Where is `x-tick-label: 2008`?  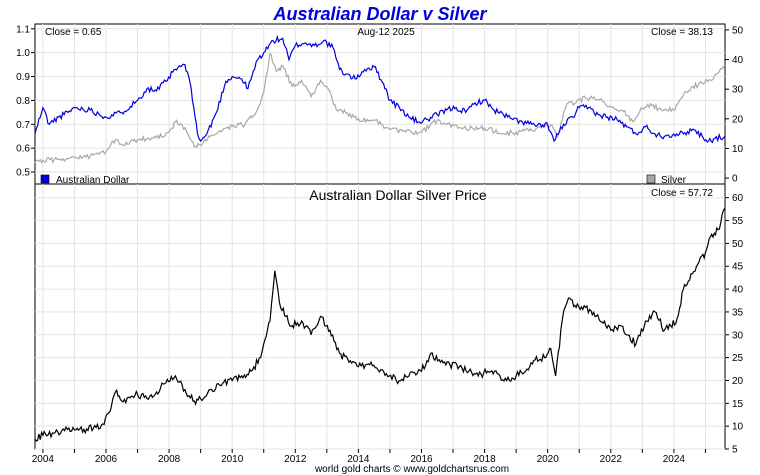
x-tick-label: 2008 is located at coordinates (169, 459).